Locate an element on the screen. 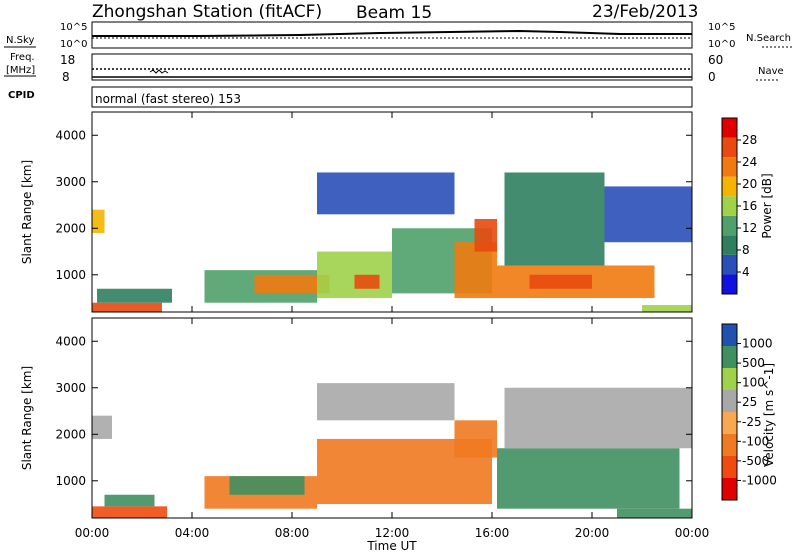 The height and width of the screenshot is (554, 800). nsearch-label: N.Search is located at coordinates (768, 38).